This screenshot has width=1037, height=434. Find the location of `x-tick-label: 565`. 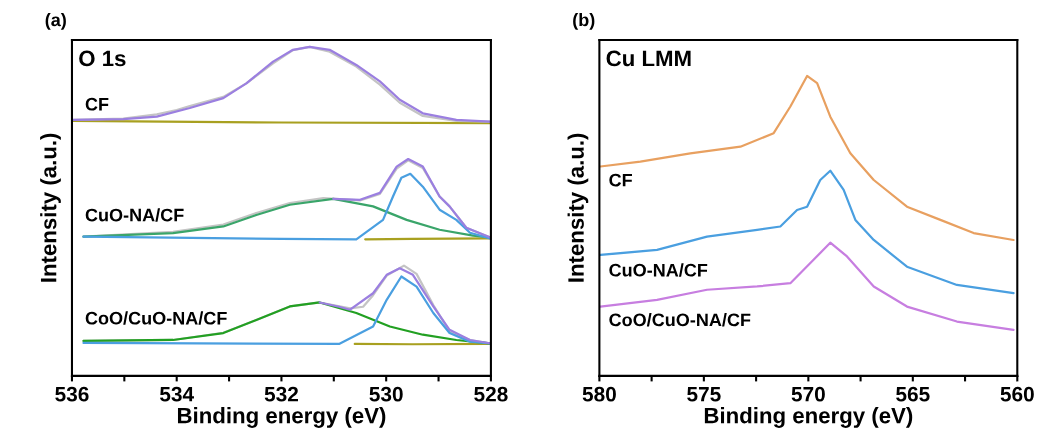

x-tick-label: 565 is located at coordinates (913, 394).